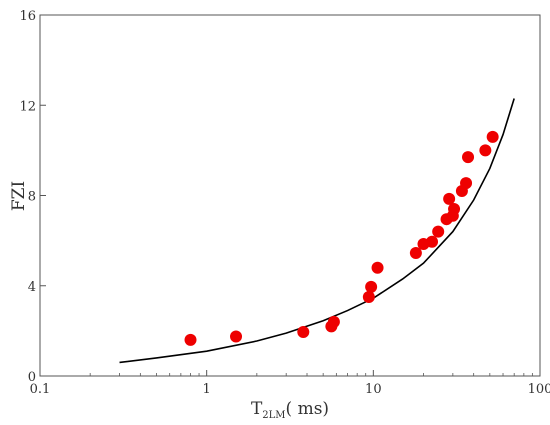  What do you see at coordinates (32, 377) in the screenshot?
I see `y-tick-label-1: 0` at bounding box center [32, 377].